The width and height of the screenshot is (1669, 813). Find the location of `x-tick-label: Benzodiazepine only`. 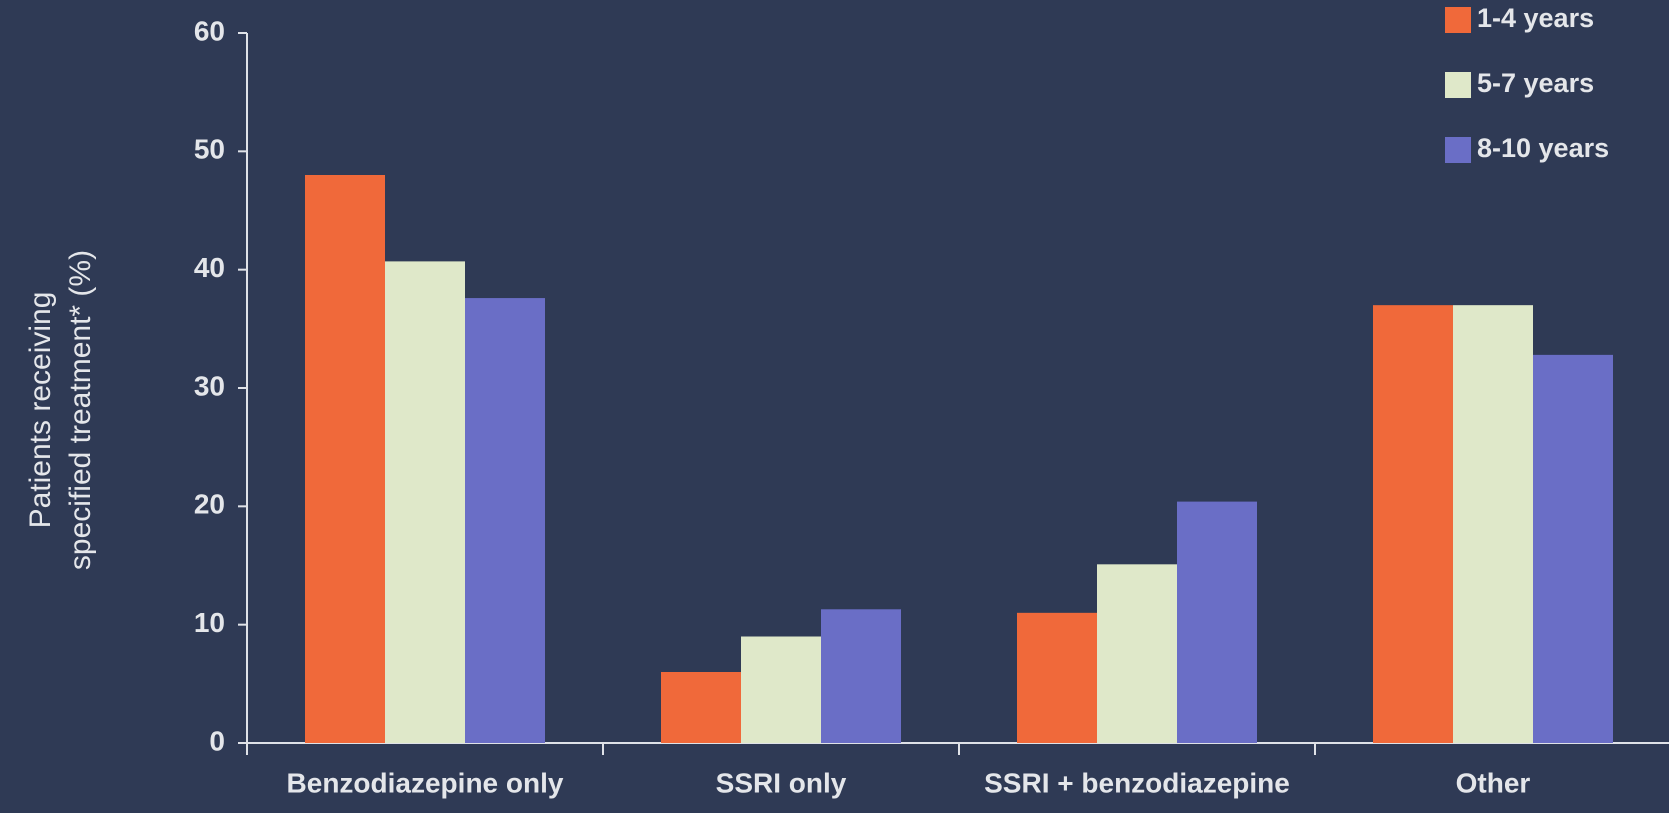

x-tick-label: Benzodiazepine only is located at coordinates (425, 782).